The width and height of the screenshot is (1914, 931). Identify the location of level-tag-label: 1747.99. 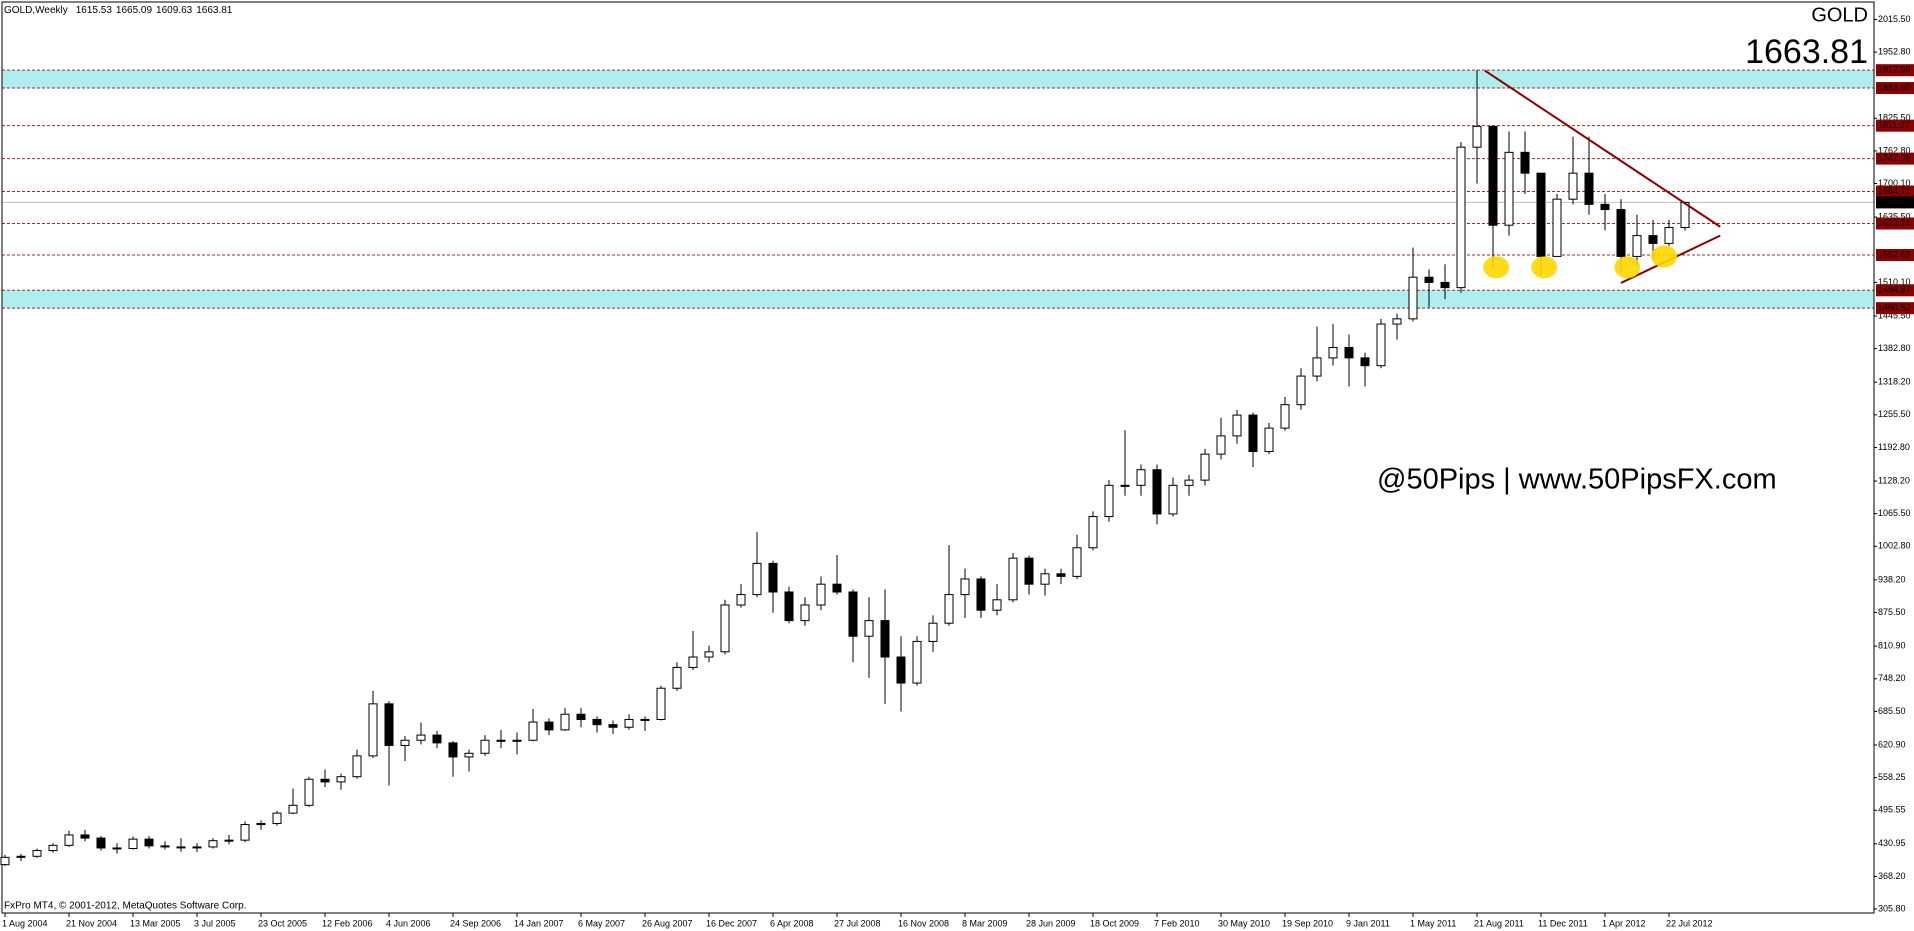
(1894, 158).